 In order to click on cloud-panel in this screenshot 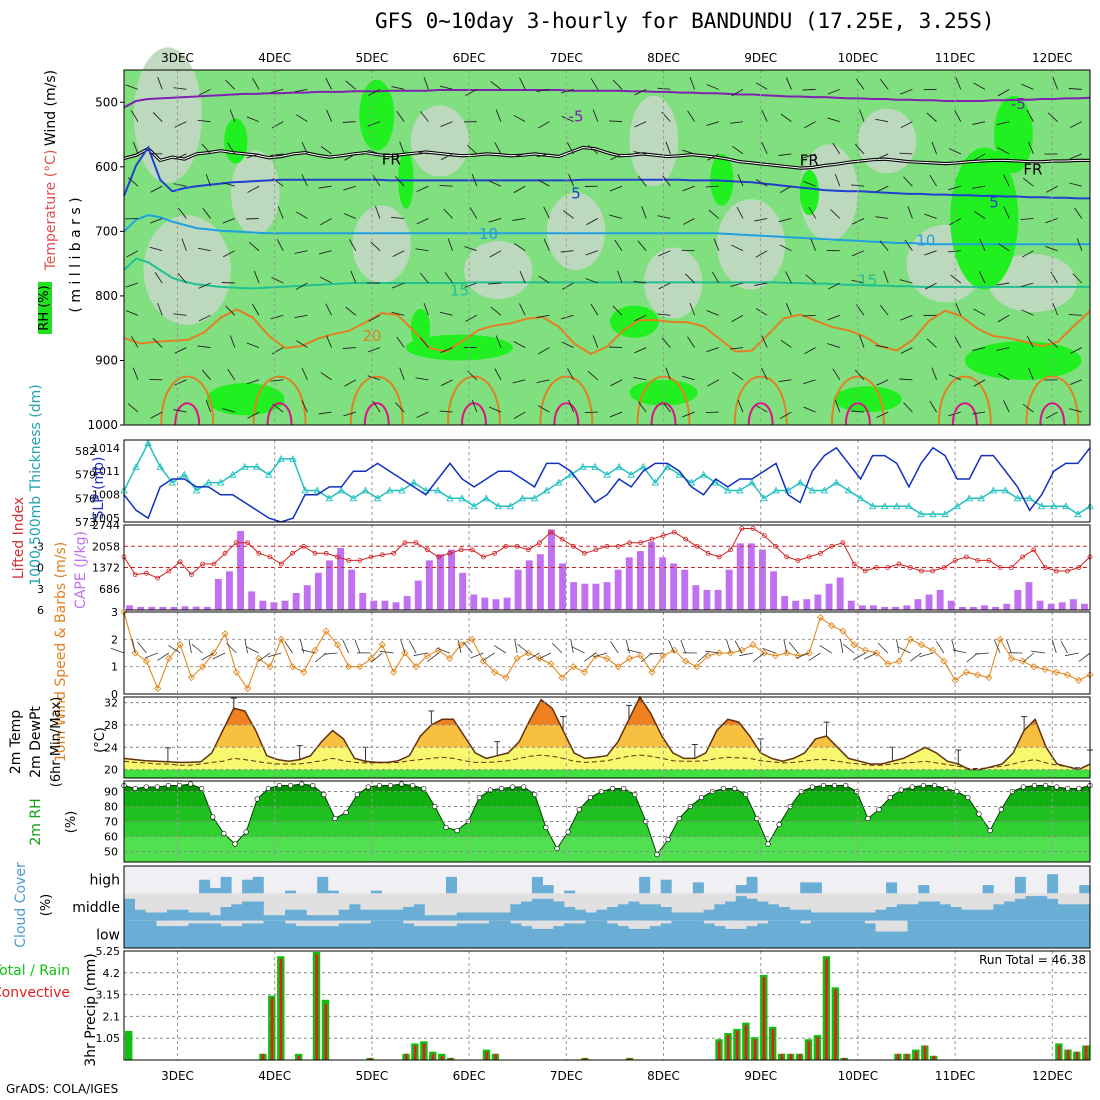, I will do `click(607, 907)`.